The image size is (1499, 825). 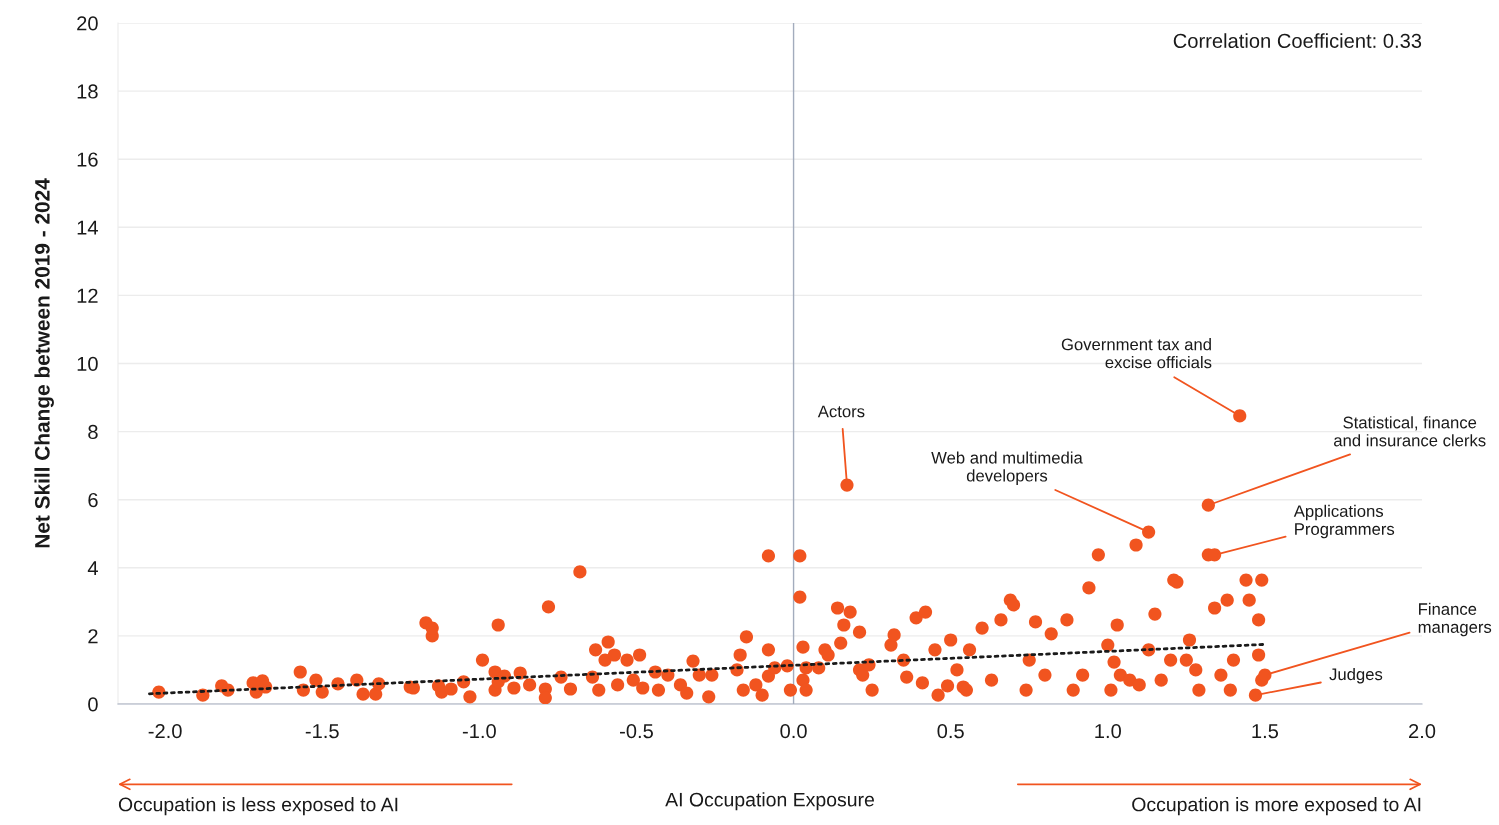 What do you see at coordinates (769, 801) in the screenshot?
I see `x-axis-title: AI Occupation Exposure` at bounding box center [769, 801].